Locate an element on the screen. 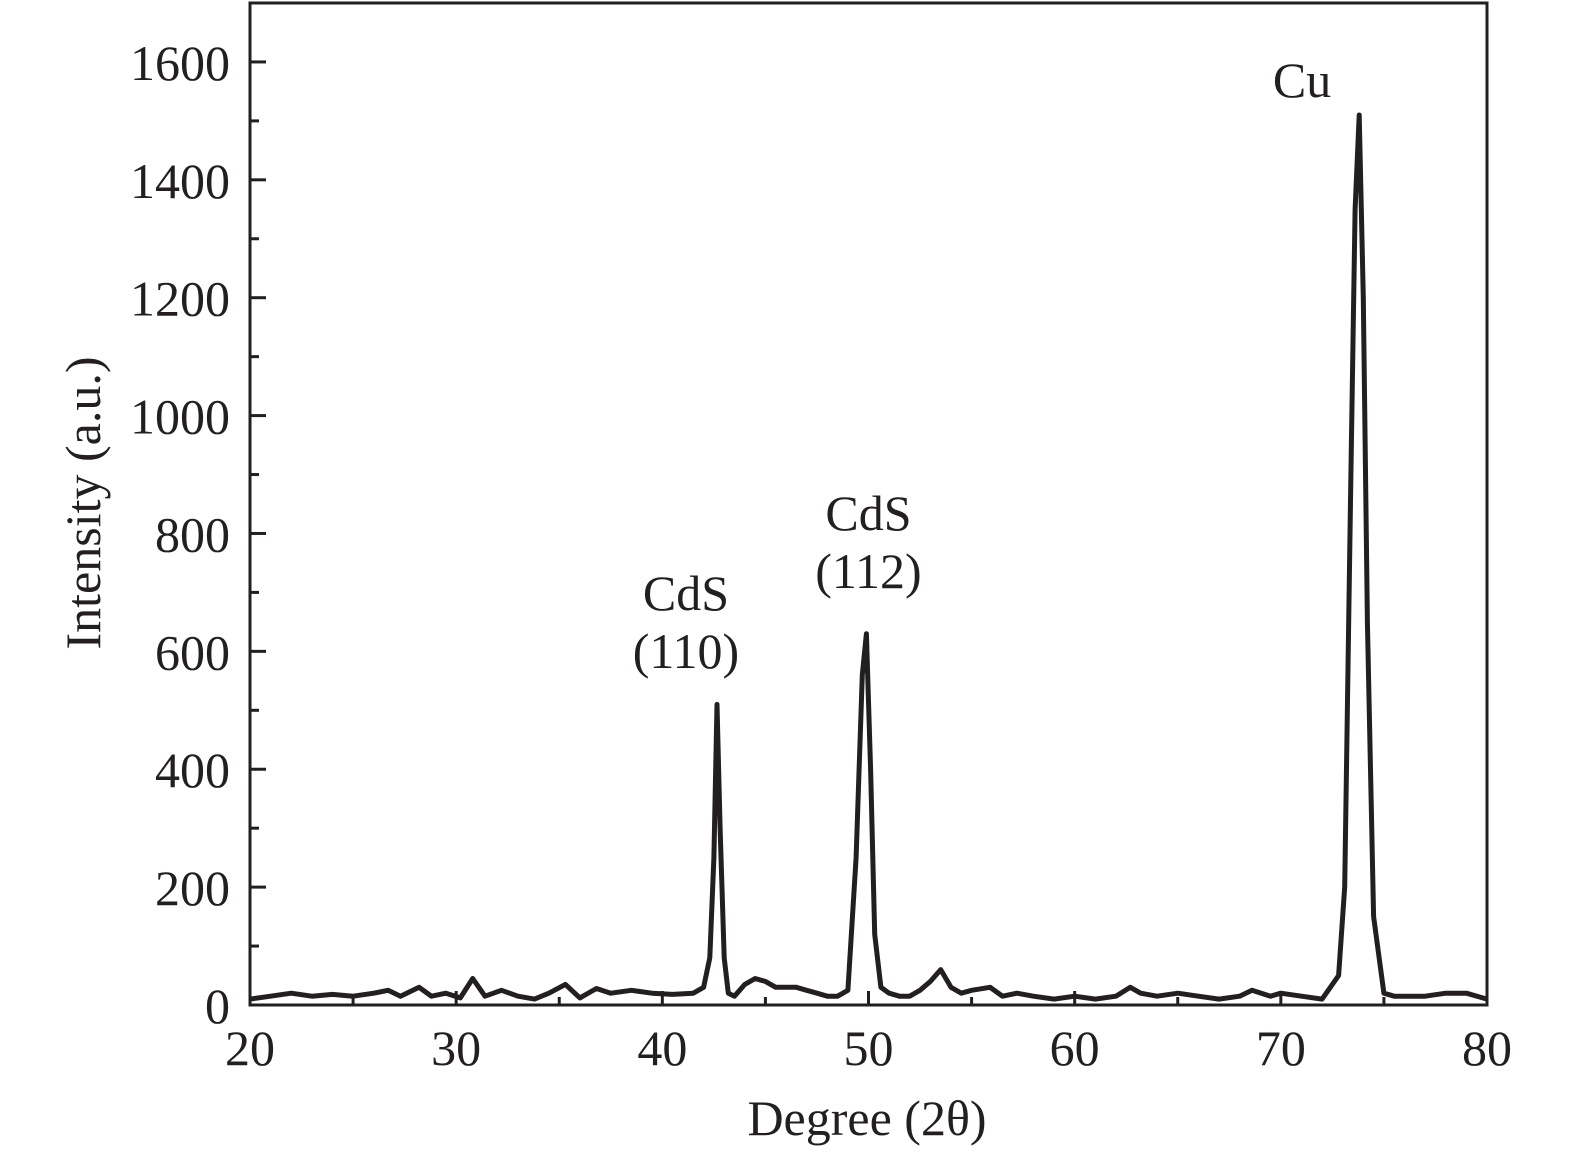  x-tick-label: 60 is located at coordinates (1075, 1048).